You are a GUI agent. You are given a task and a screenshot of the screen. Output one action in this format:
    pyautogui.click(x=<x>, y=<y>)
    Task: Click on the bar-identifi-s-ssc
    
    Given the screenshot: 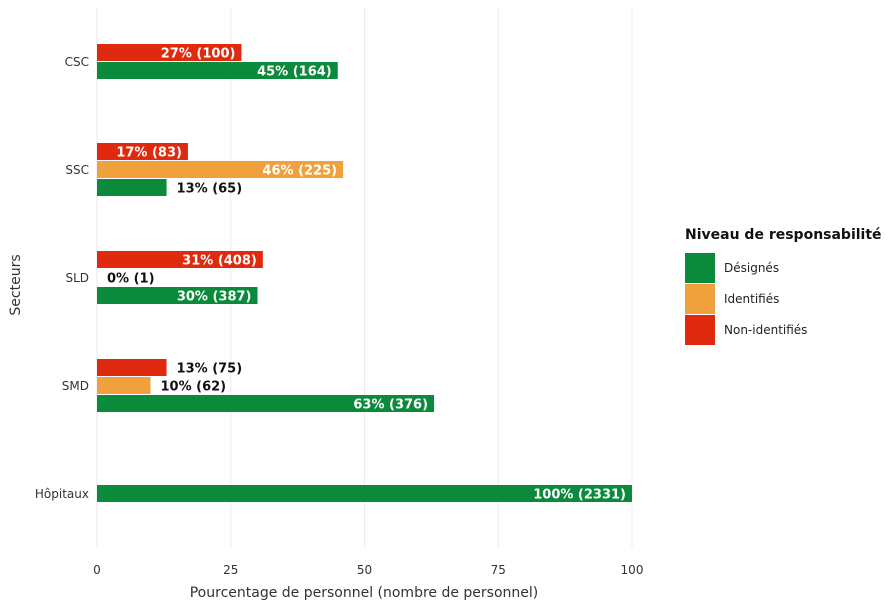 What is the action you would take?
    pyautogui.click(x=220, y=169)
    